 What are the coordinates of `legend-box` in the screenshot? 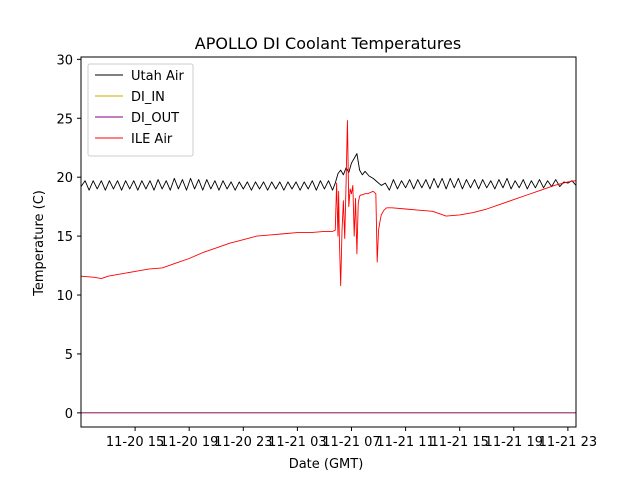 It's located at (140, 110).